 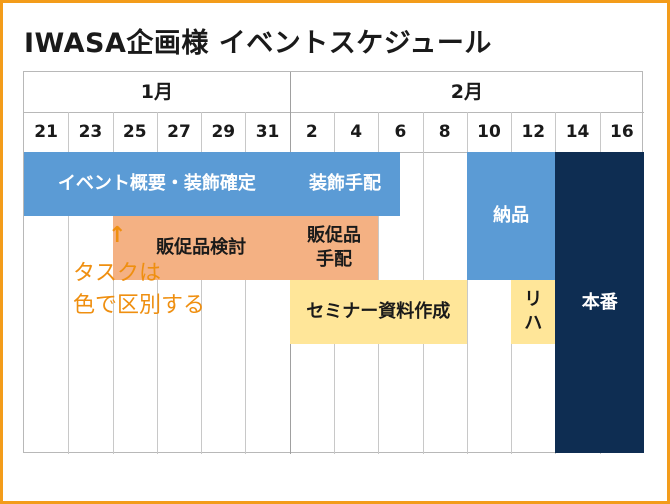 I want to click on day-label: 25, so click(x=134, y=132).